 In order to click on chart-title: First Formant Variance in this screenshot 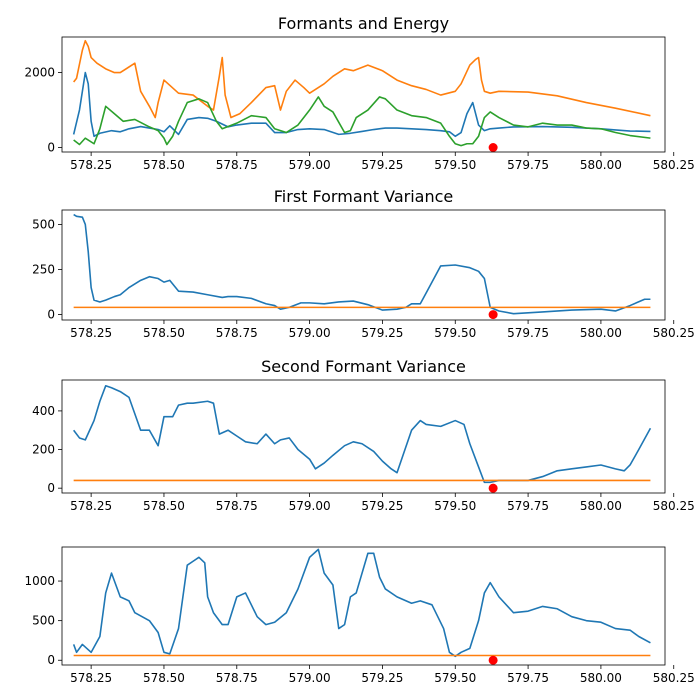, I will do `click(363, 196)`.